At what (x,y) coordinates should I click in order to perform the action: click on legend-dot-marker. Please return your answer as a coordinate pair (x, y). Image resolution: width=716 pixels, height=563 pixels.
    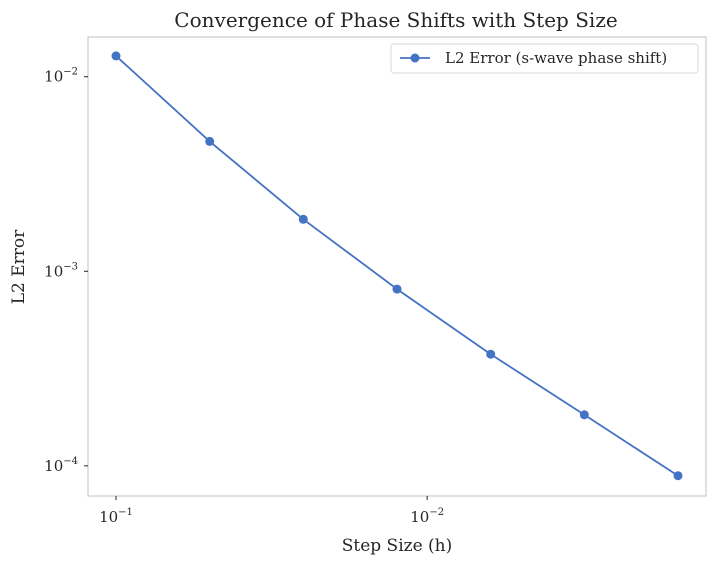
    Looking at the image, I should click on (415, 58).